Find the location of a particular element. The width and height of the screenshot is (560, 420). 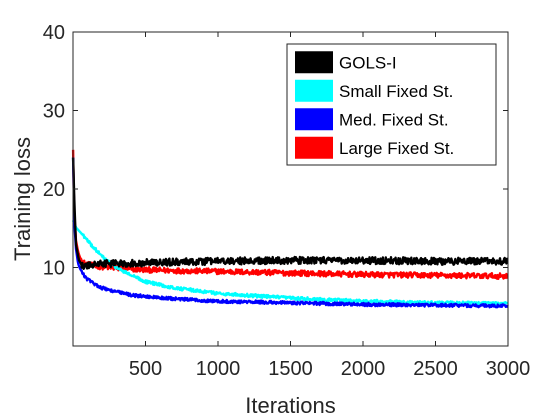

legend-label: GOLS-I is located at coordinates (368, 62).